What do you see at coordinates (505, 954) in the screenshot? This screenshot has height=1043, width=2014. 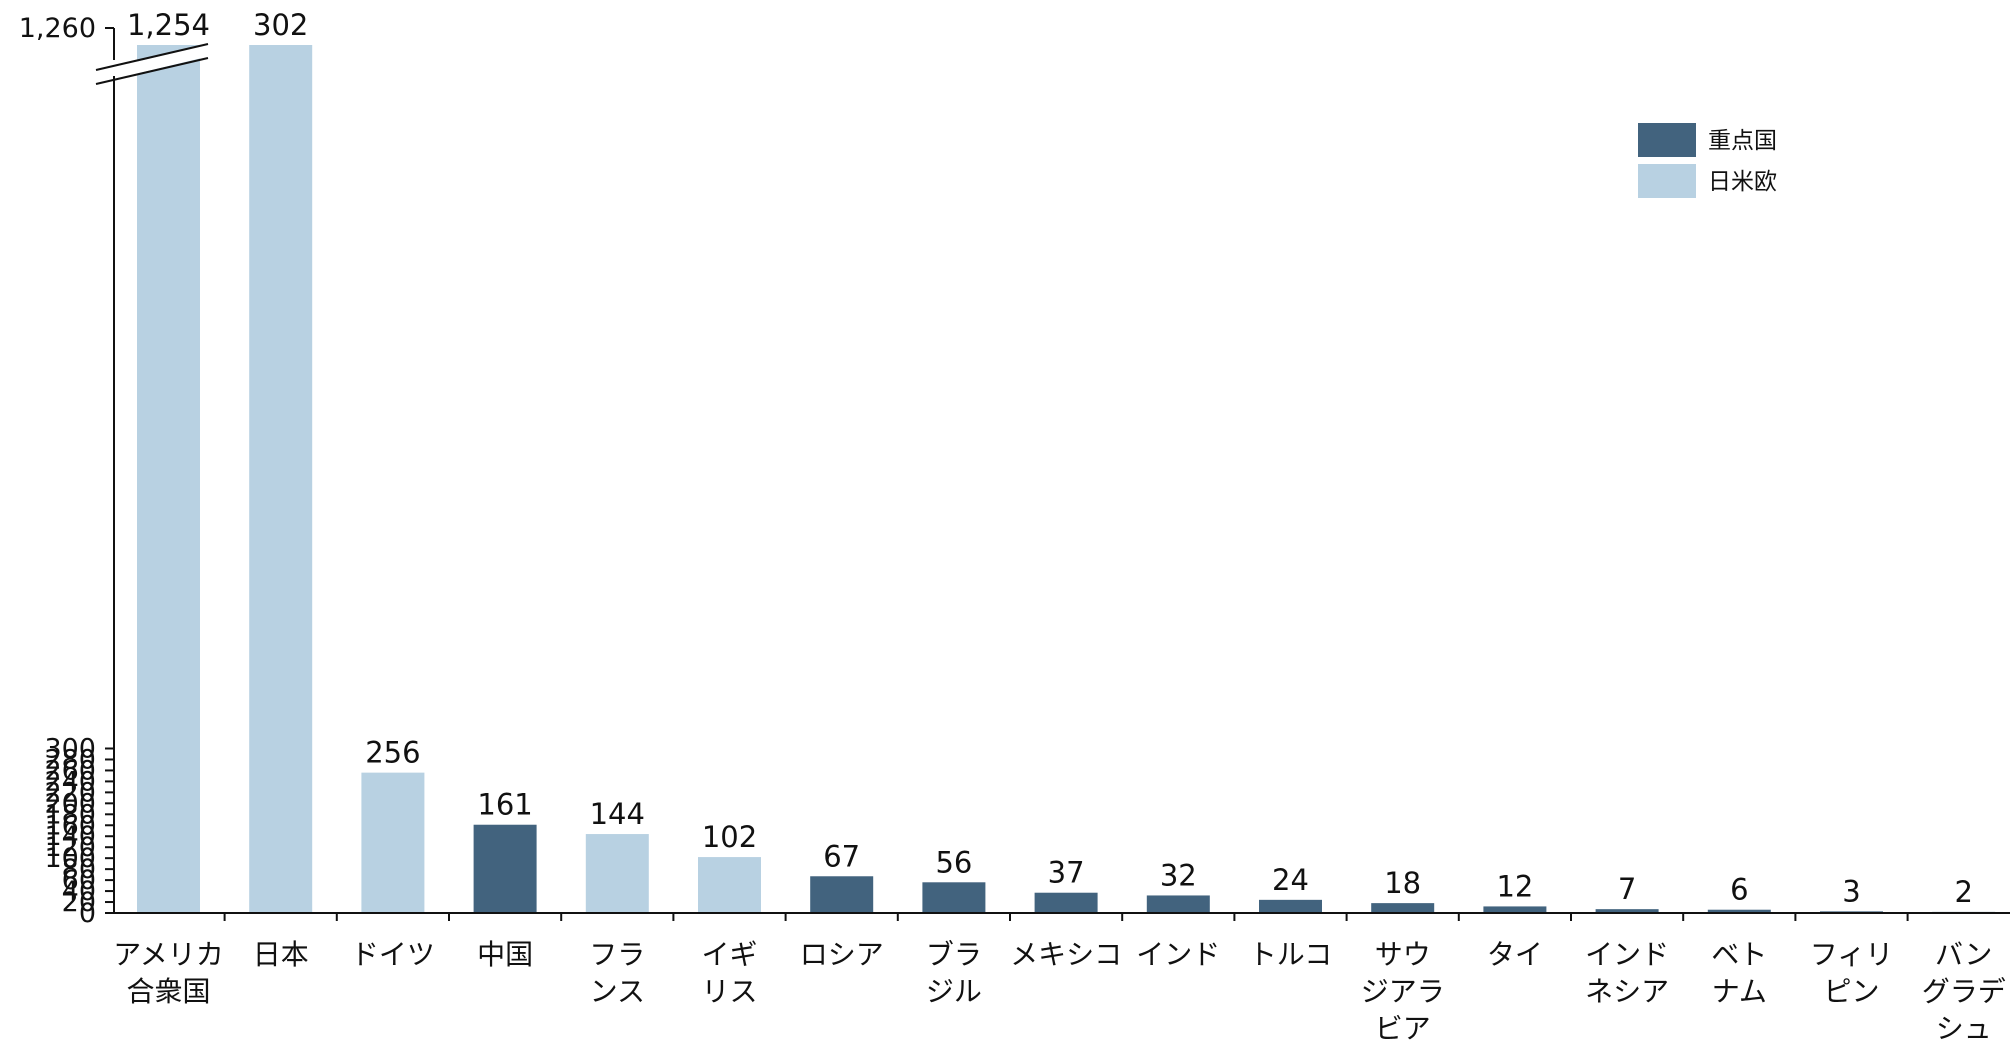 I see `category-label-3-0: 中国` at bounding box center [505, 954].